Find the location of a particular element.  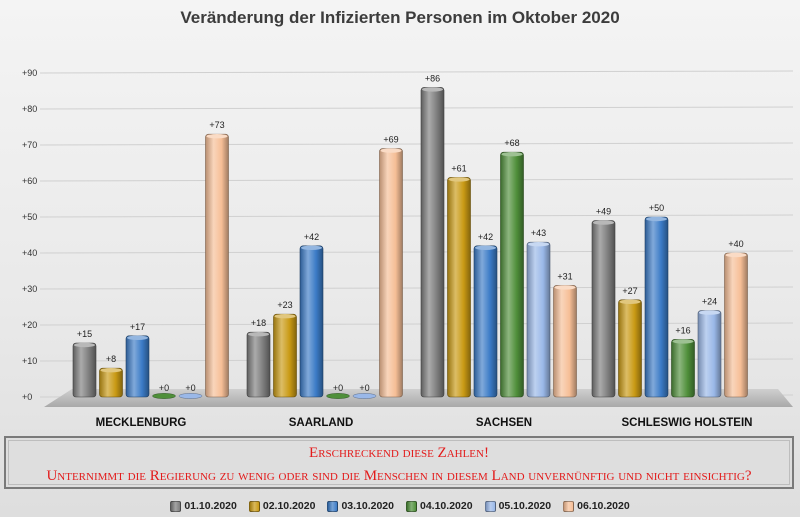

data-label: +31 is located at coordinates (564, 276).